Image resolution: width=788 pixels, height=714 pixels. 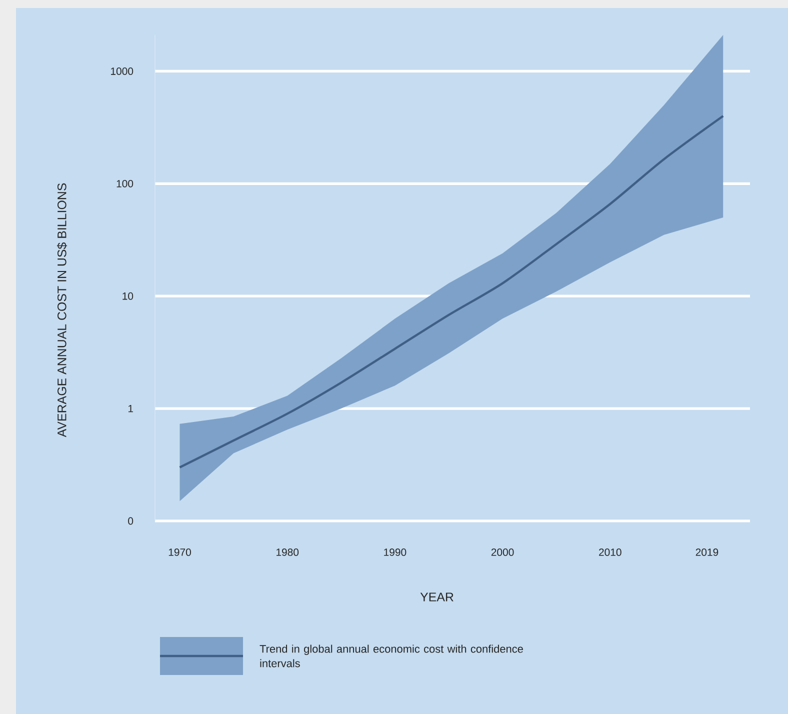 What do you see at coordinates (128, 296) in the screenshot?
I see `y-tick-label: 10` at bounding box center [128, 296].